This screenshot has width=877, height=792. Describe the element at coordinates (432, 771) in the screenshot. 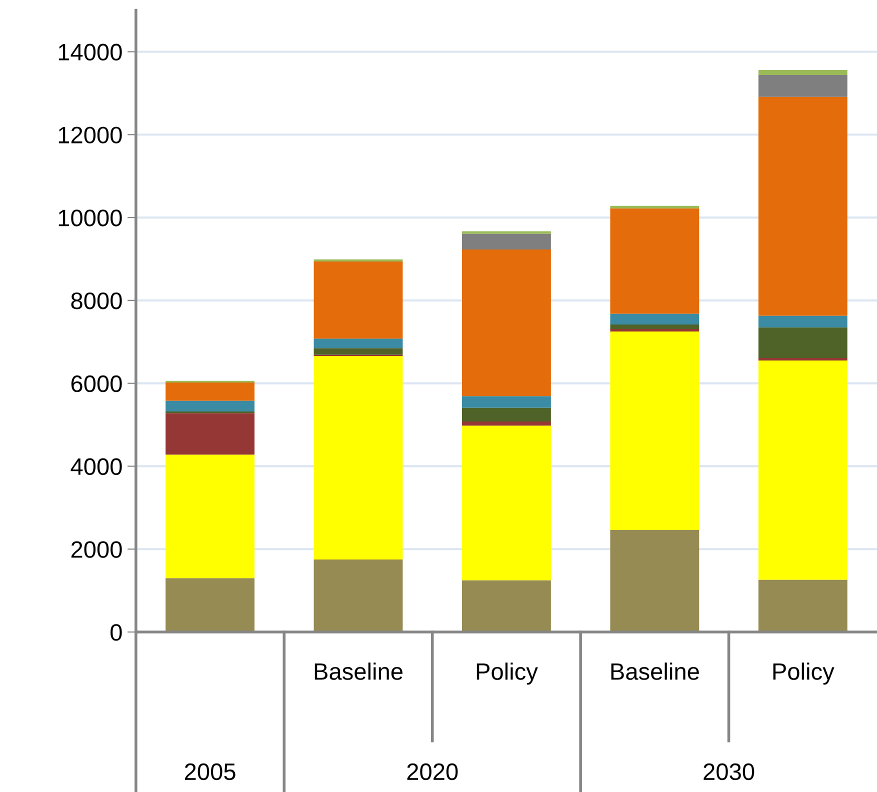

I see `text: 2020` at that location.